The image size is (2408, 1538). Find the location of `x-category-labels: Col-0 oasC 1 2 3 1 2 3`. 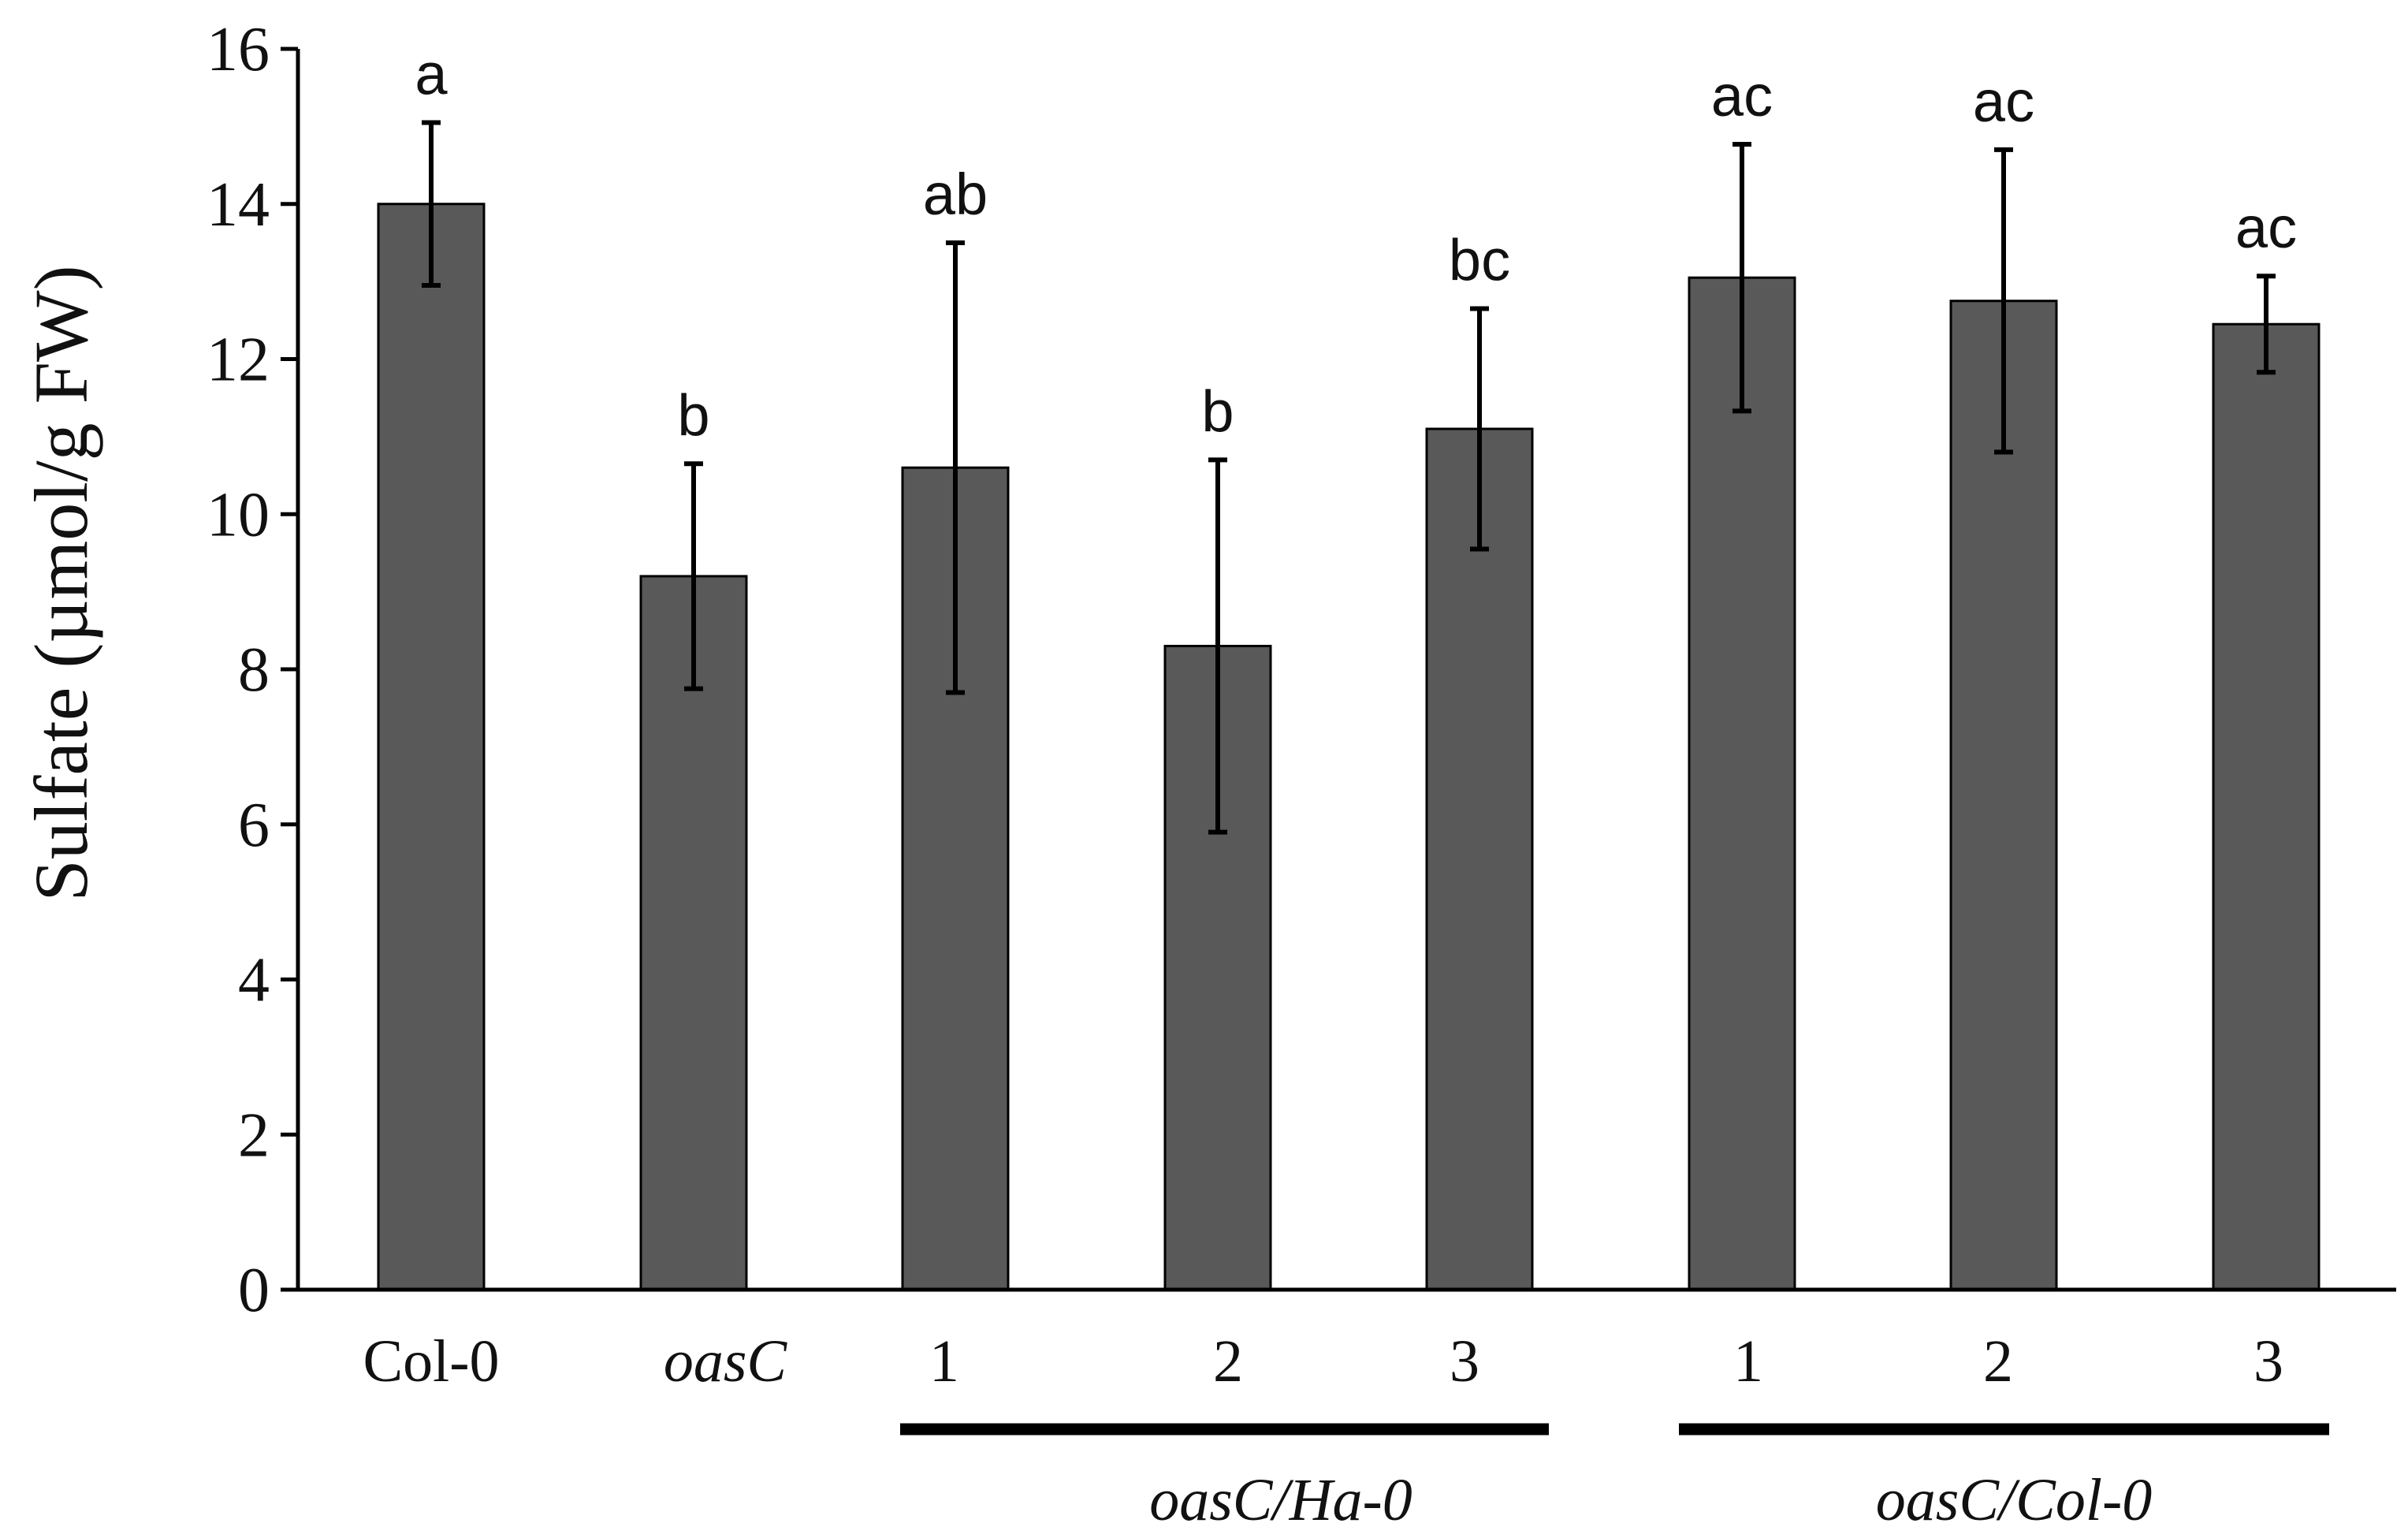

x-category-labels: Col-0 oasC 1 2 3 1 2 3 is located at coordinates (1323, 1361).